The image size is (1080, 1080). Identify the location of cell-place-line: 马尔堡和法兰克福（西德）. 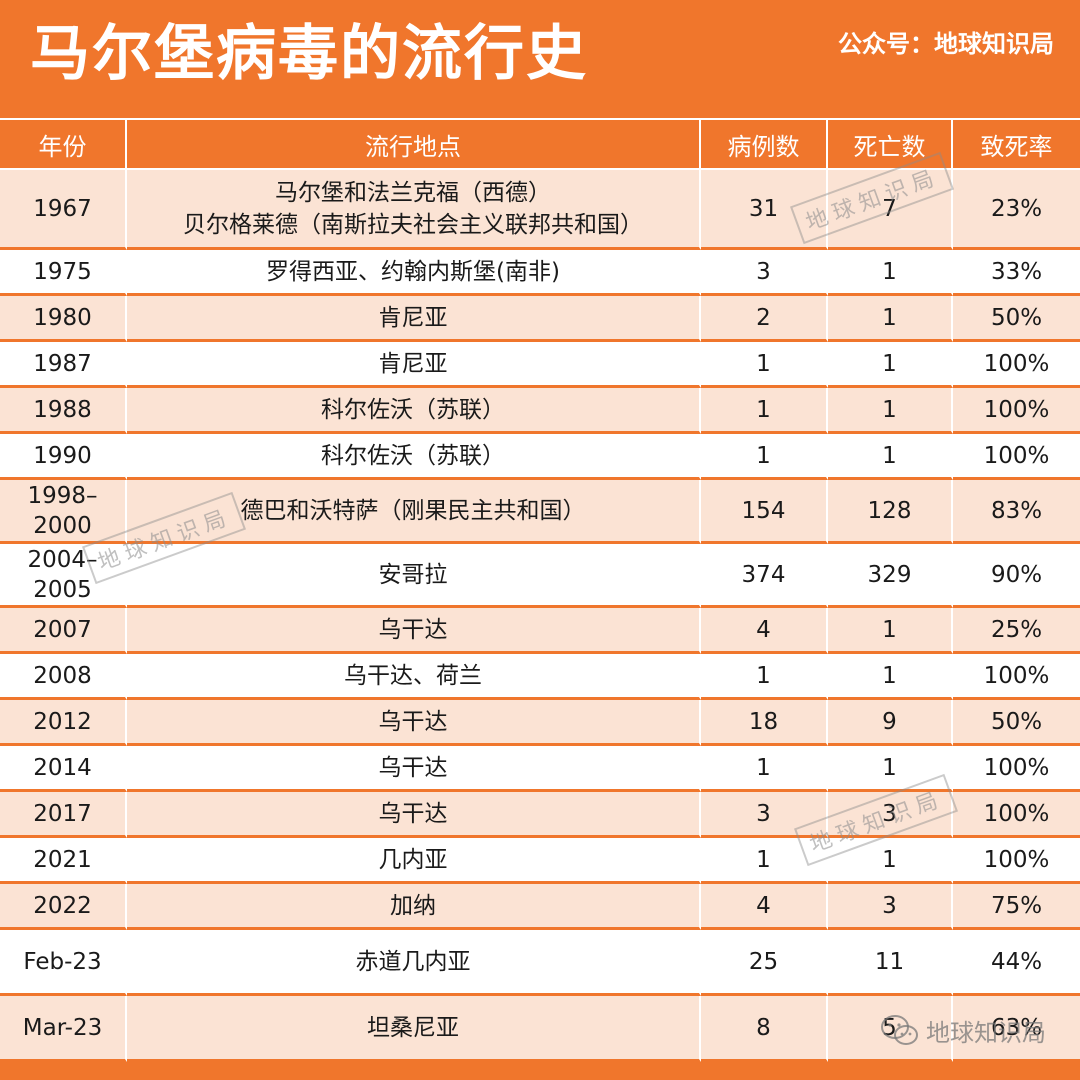
(413, 192).